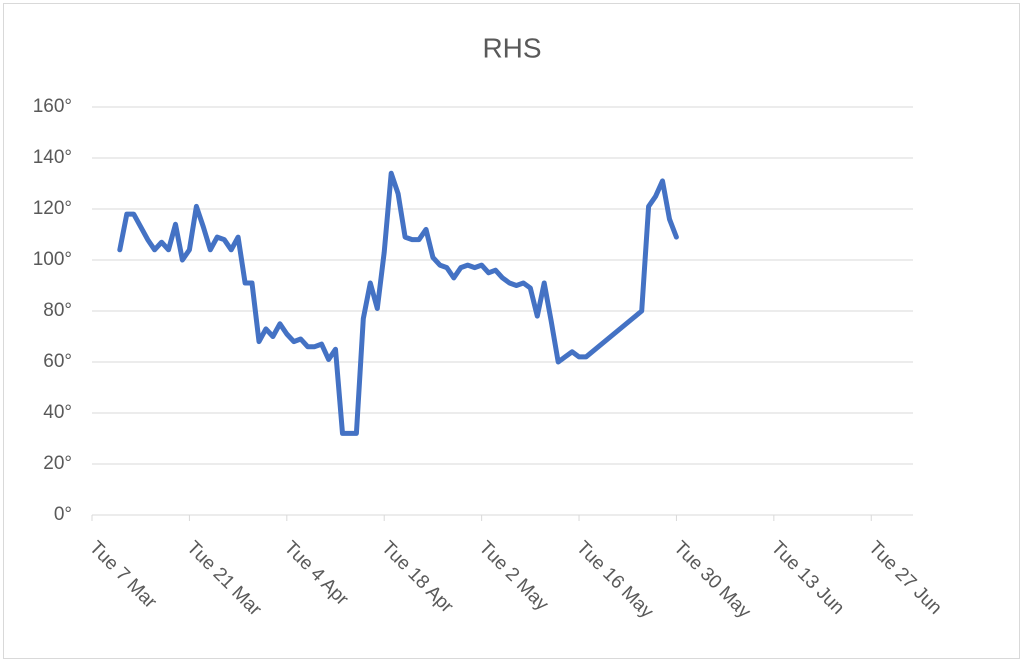 The width and height of the screenshot is (1024, 663). What do you see at coordinates (57, 463) in the screenshot?
I see `y-tick-label: 20°` at bounding box center [57, 463].